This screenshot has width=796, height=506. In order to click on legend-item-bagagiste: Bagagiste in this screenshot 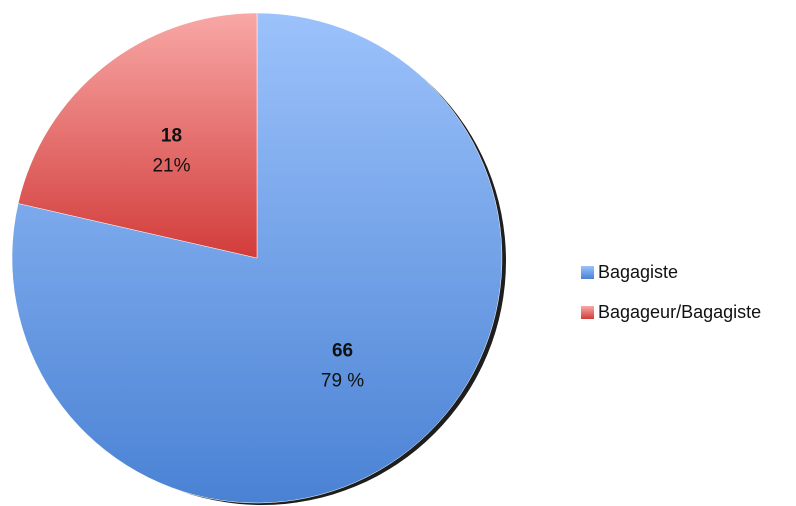, I will do `click(671, 272)`.